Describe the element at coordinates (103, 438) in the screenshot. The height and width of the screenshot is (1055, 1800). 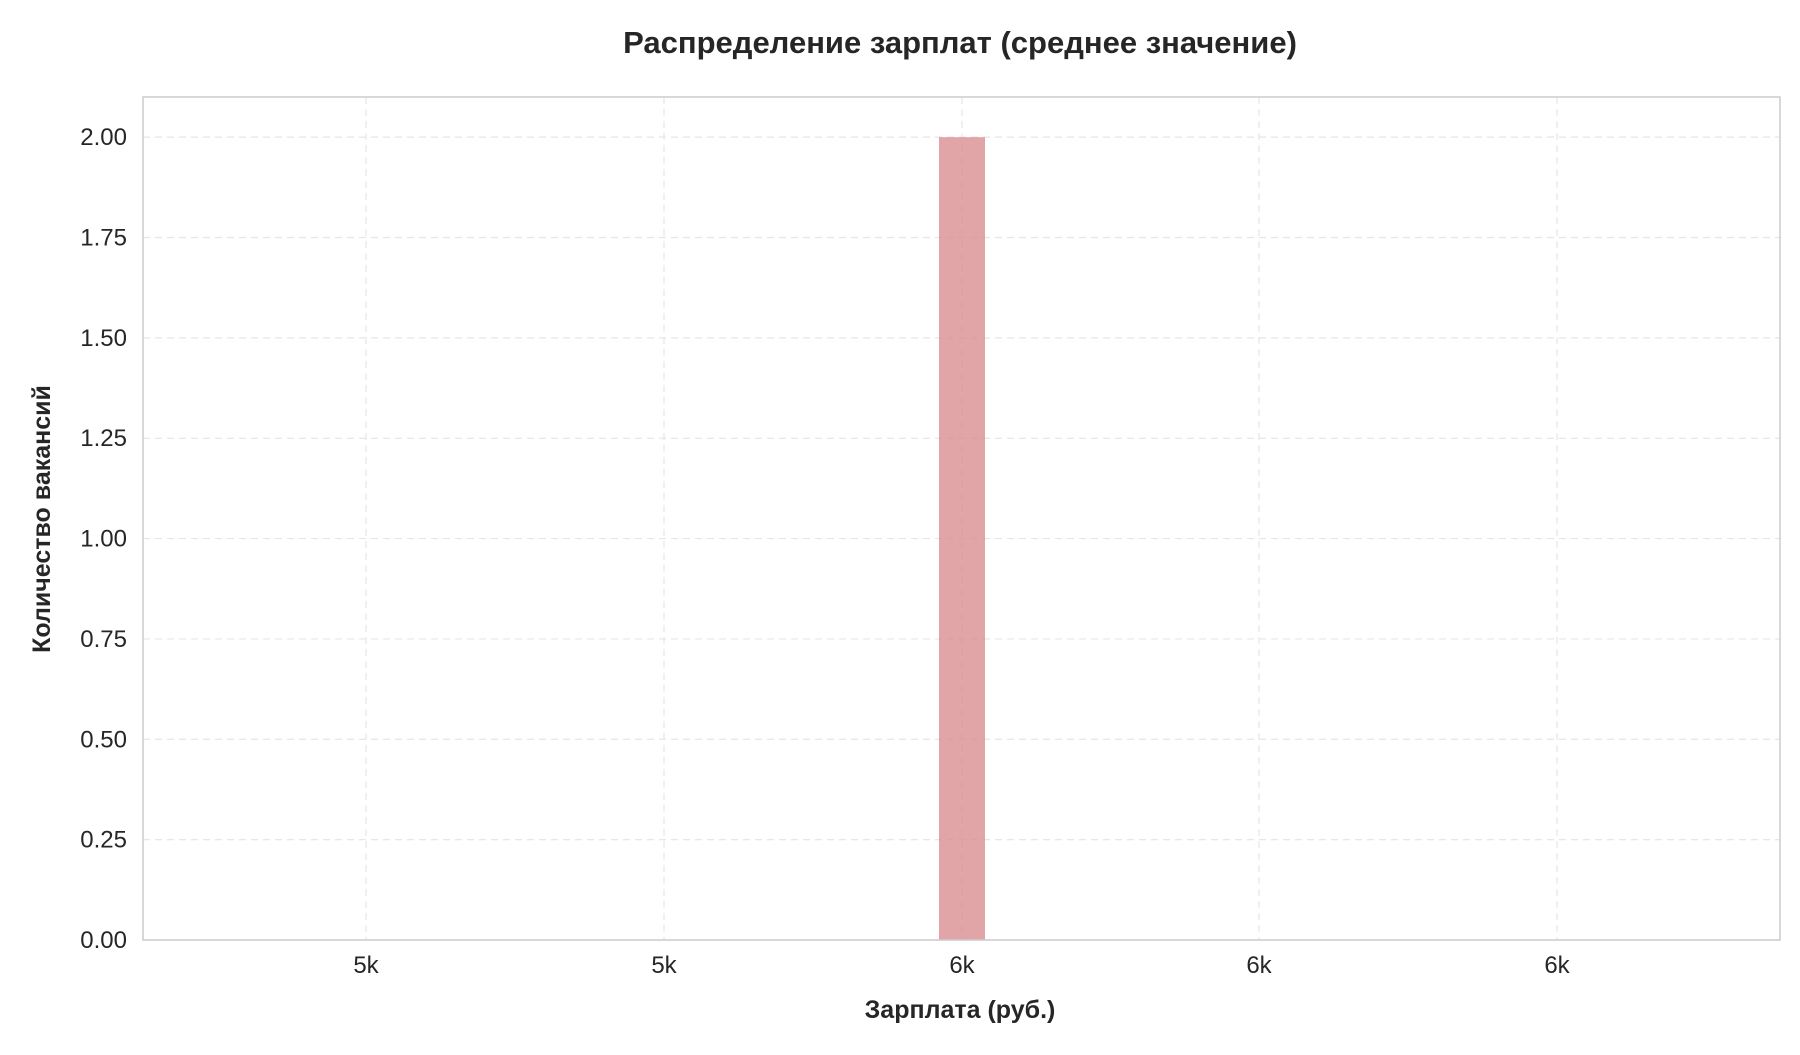
I see `y-tick-label: 1.25` at that location.